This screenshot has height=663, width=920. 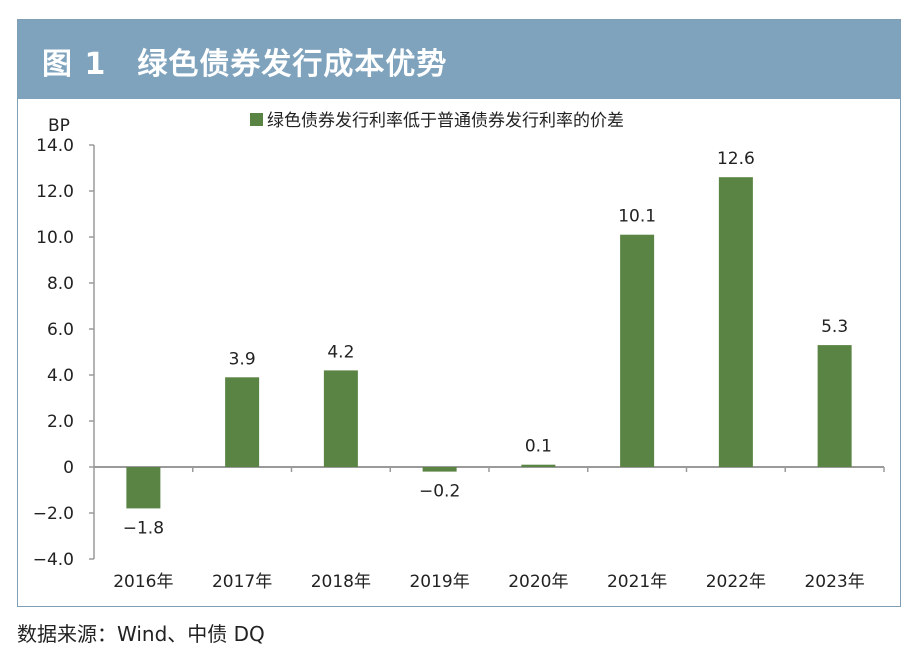 I want to click on bar-2020年, so click(x=538, y=465).